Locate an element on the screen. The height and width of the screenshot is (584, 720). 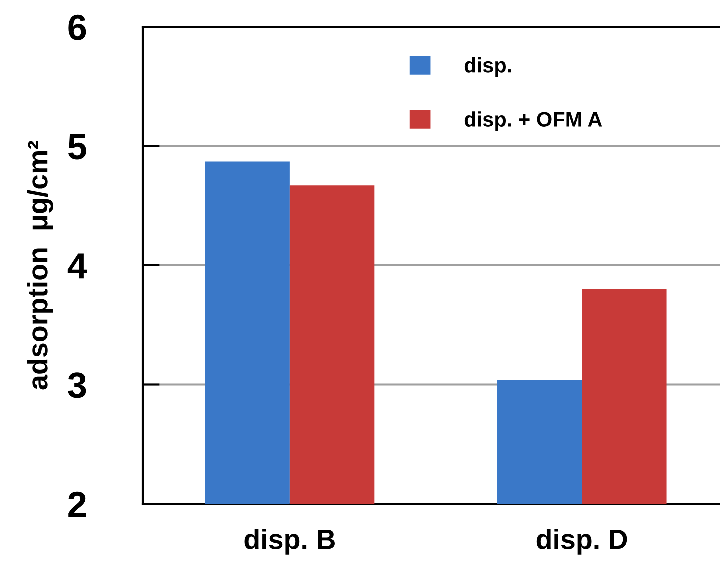
y-tick-label: 4 is located at coordinates (78, 266).